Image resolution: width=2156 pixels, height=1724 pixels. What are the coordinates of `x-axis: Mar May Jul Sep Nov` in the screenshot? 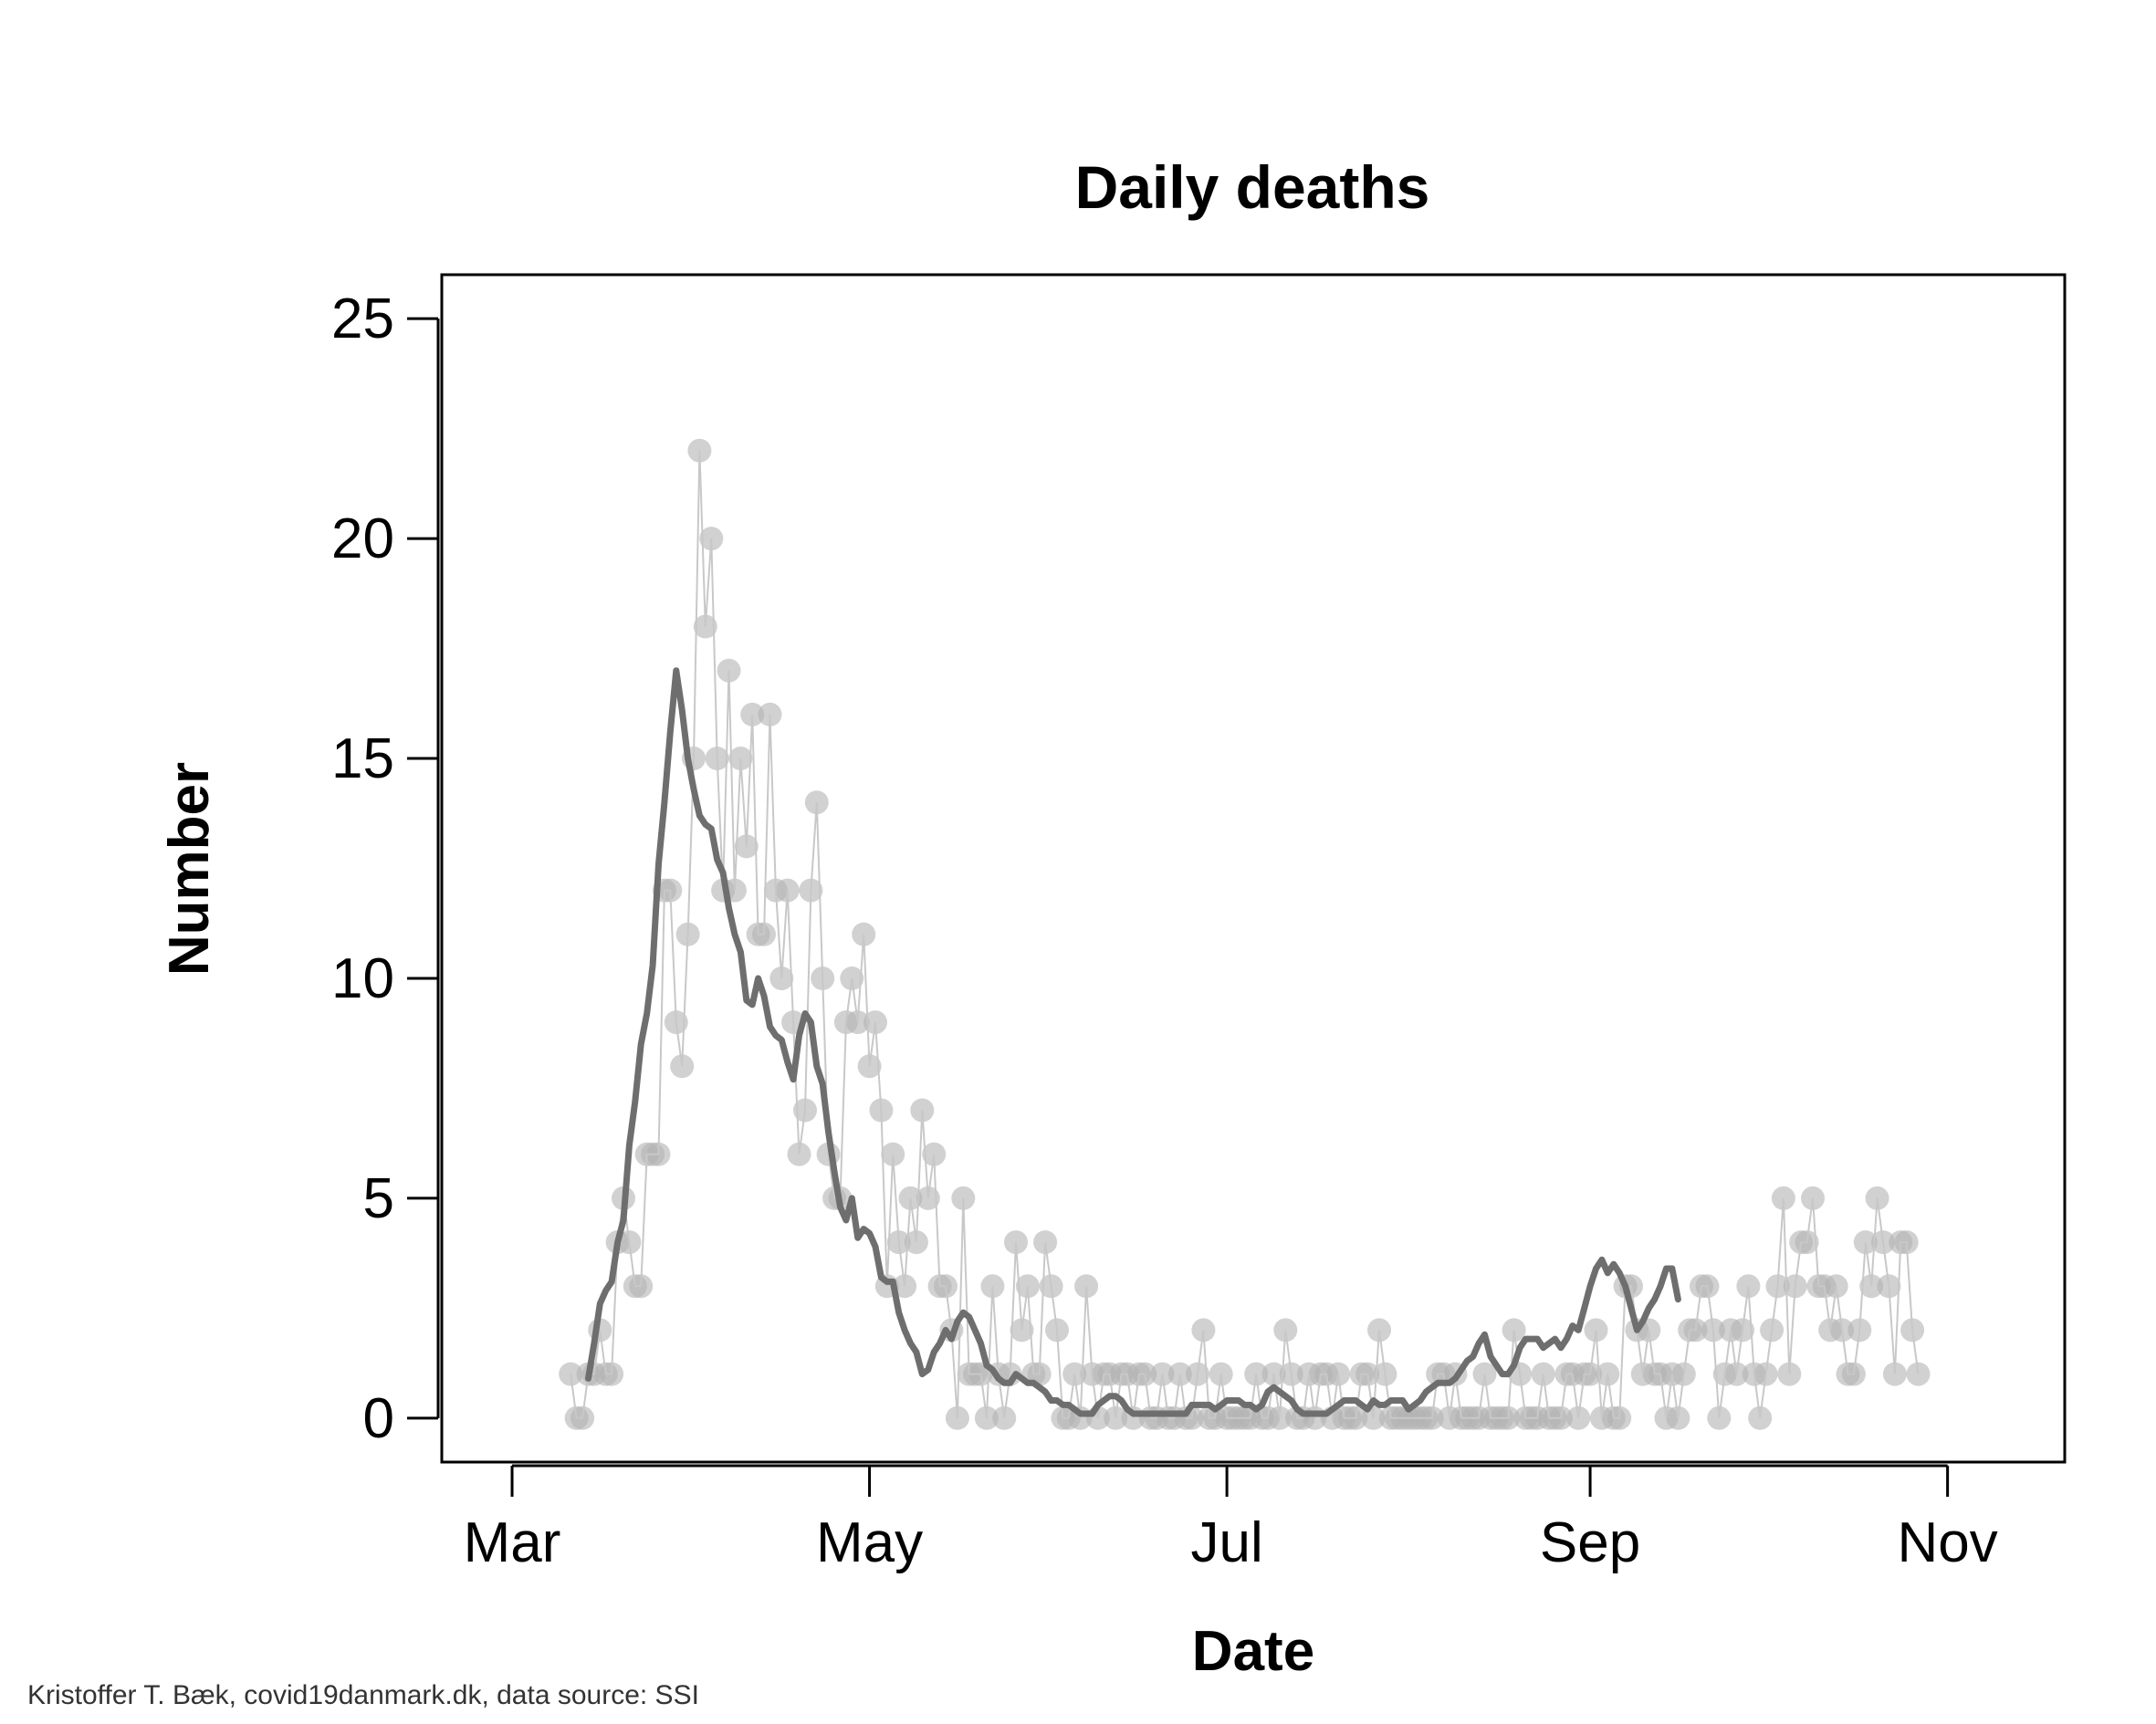 It's located at (1231, 1519).